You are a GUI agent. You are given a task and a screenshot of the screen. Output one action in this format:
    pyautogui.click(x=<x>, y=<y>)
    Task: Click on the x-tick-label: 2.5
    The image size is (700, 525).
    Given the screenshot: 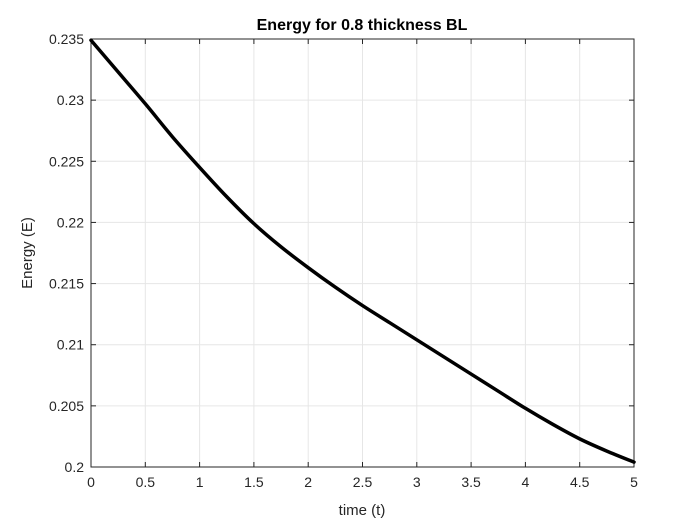 What is the action you would take?
    pyautogui.click(x=363, y=482)
    